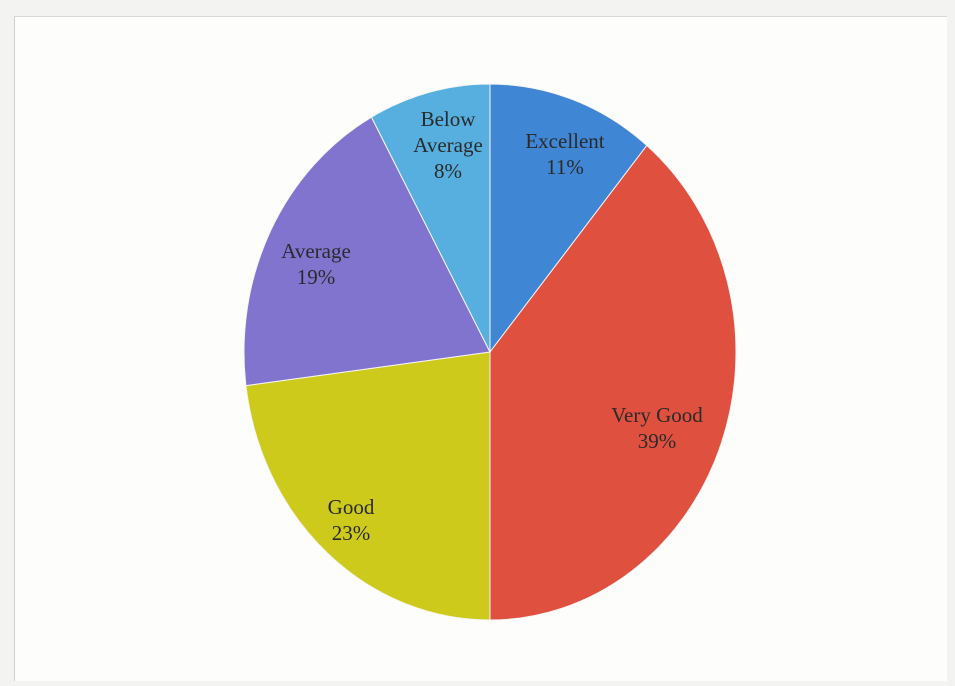 The width and height of the screenshot is (955, 686). Describe the element at coordinates (448, 145) in the screenshot. I see `data-label-below-average: Below Average 8%` at that location.